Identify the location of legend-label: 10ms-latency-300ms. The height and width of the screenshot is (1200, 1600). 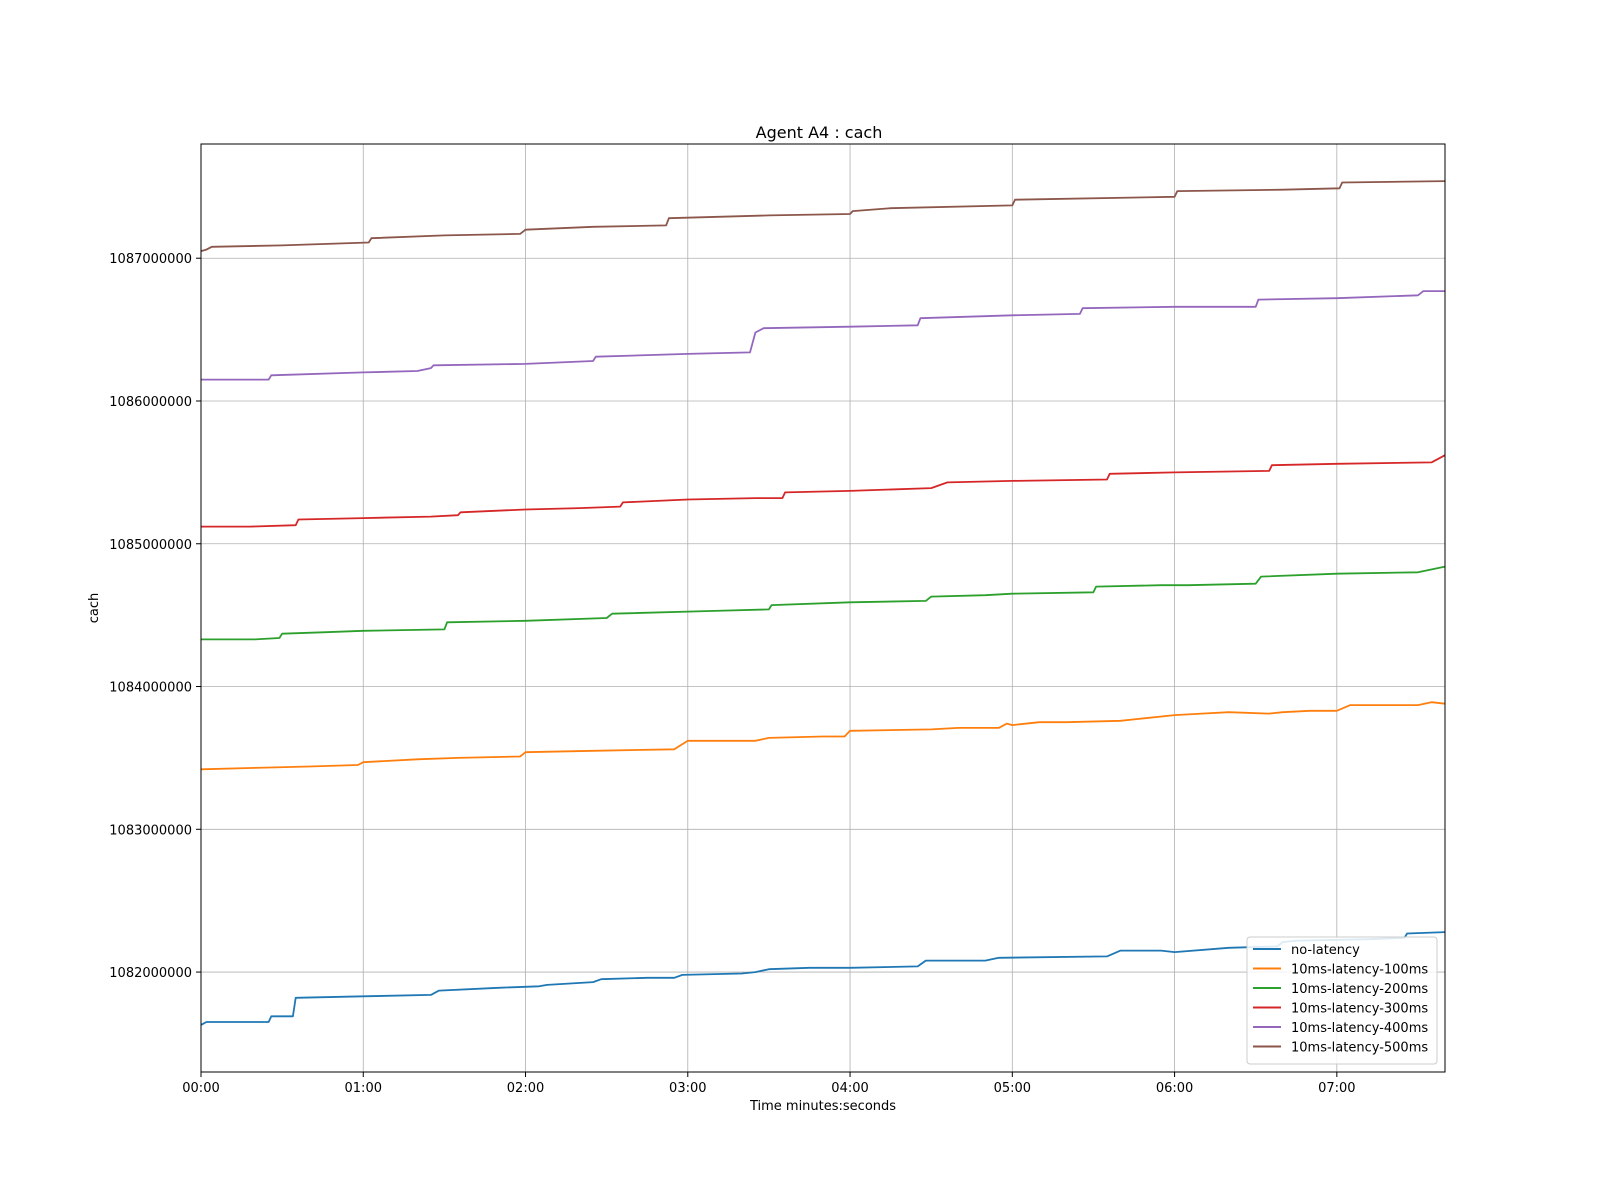
(1359, 1009).